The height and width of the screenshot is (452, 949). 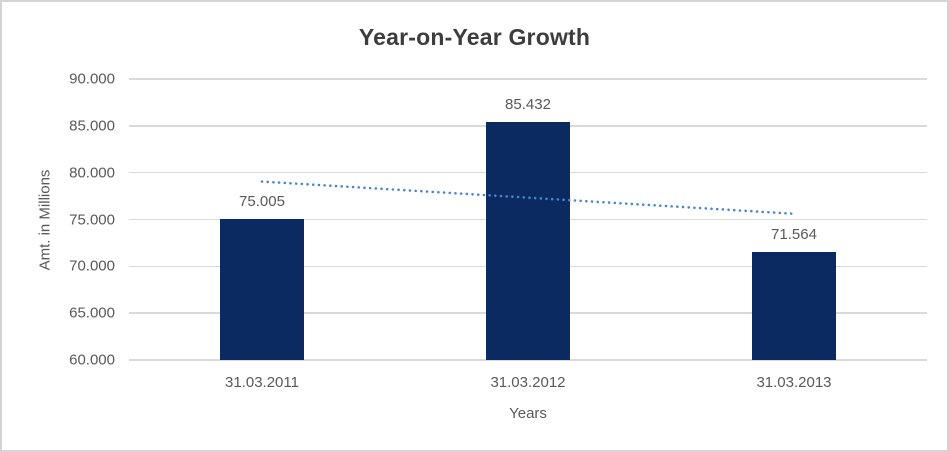 I want to click on x-tick-label: 31.03.2013, so click(x=794, y=382).